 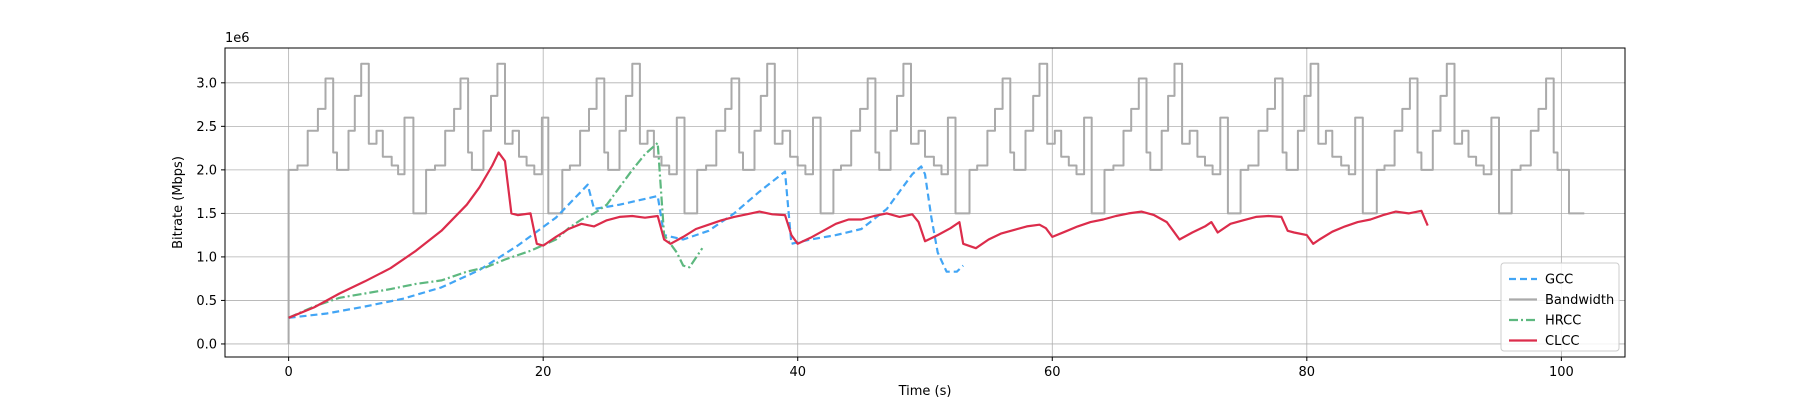 I want to click on y-tick-label: 2.5, so click(x=206, y=127).